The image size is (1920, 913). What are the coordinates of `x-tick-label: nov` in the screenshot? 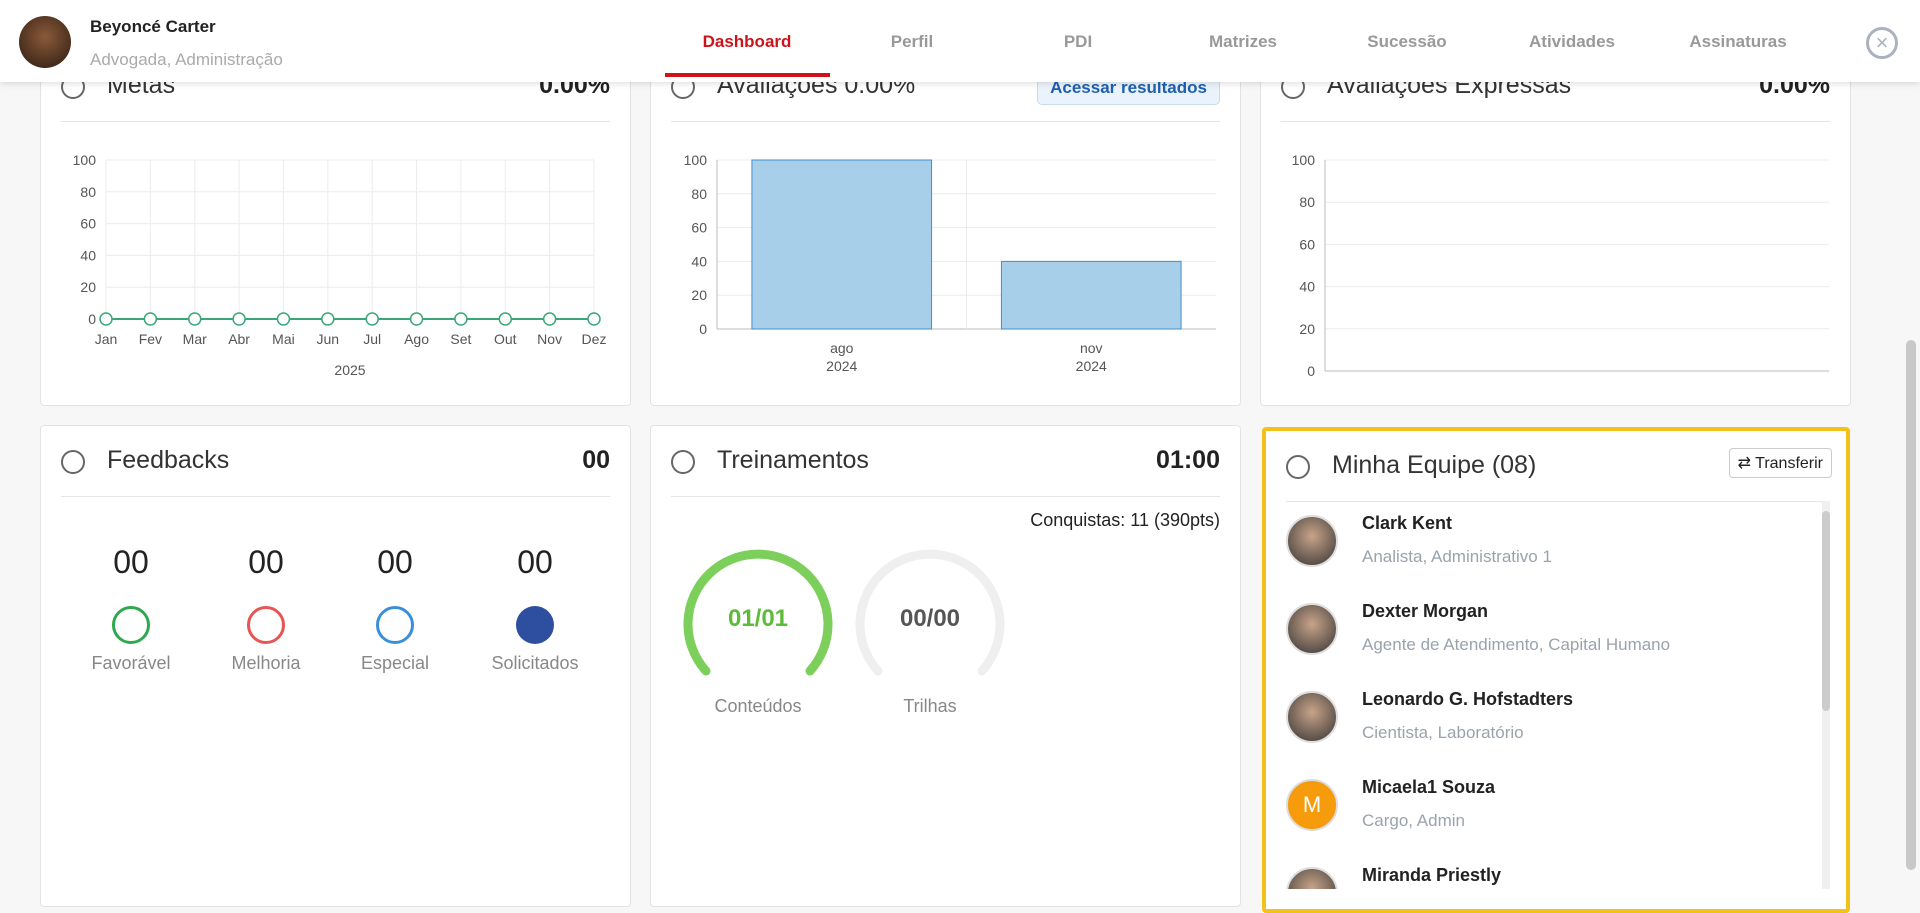 It's located at (1091, 348).